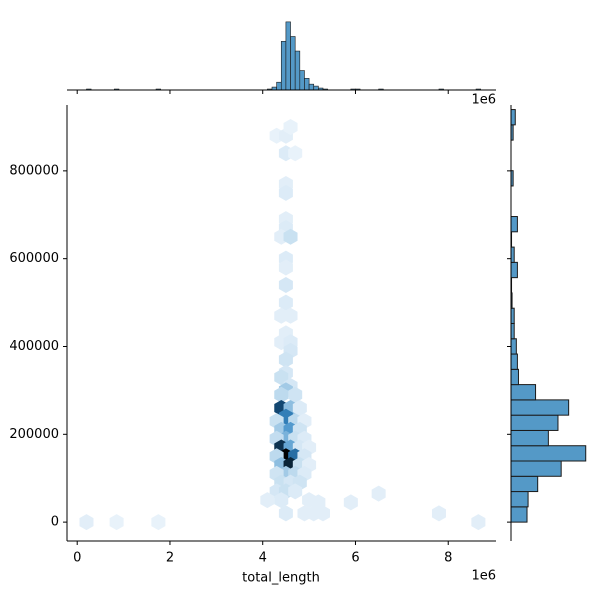 The height and width of the screenshot is (600, 600). What do you see at coordinates (483, 576) in the screenshot?
I see `x-offset-label: 1e6` at bounding box center [483, 576].